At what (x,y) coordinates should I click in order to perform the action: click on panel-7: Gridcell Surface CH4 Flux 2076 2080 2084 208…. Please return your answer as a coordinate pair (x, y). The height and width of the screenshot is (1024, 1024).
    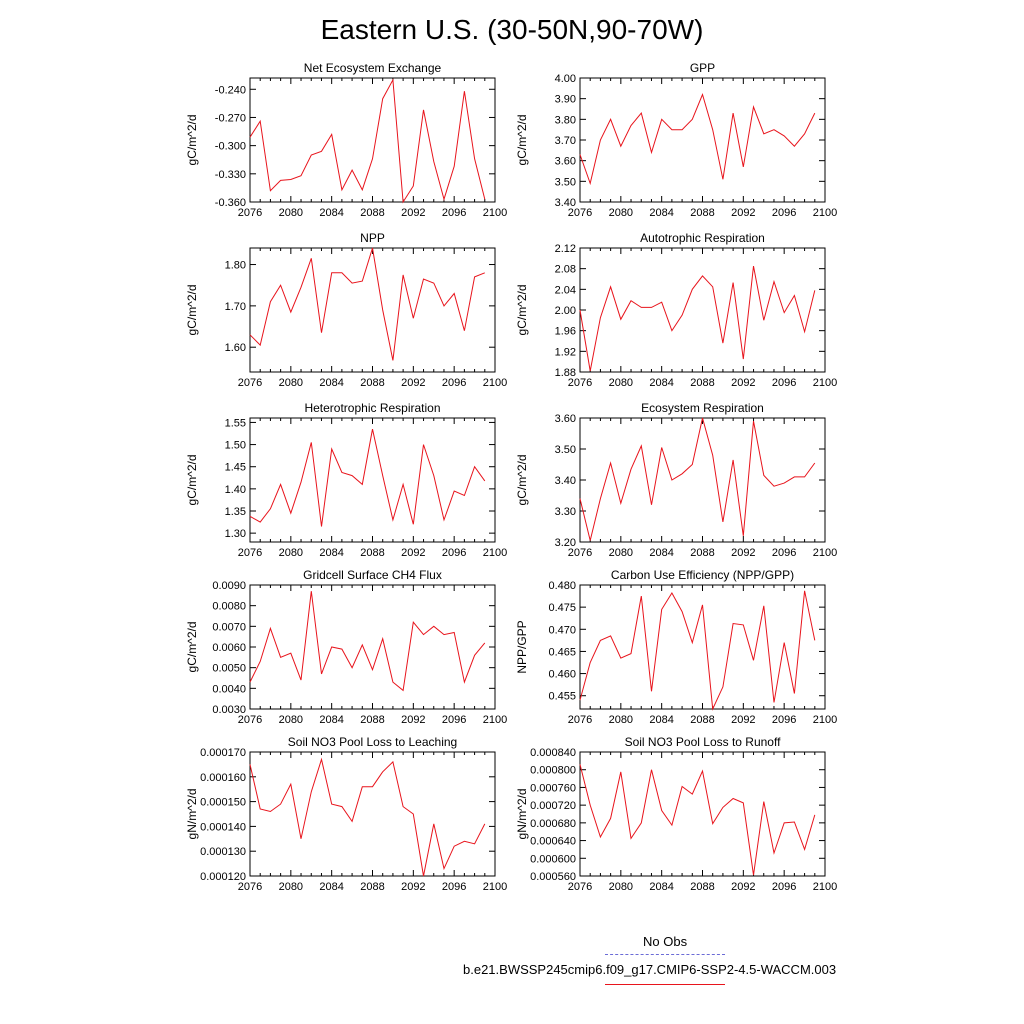
    Looking at the image, I should click on (346, 647).